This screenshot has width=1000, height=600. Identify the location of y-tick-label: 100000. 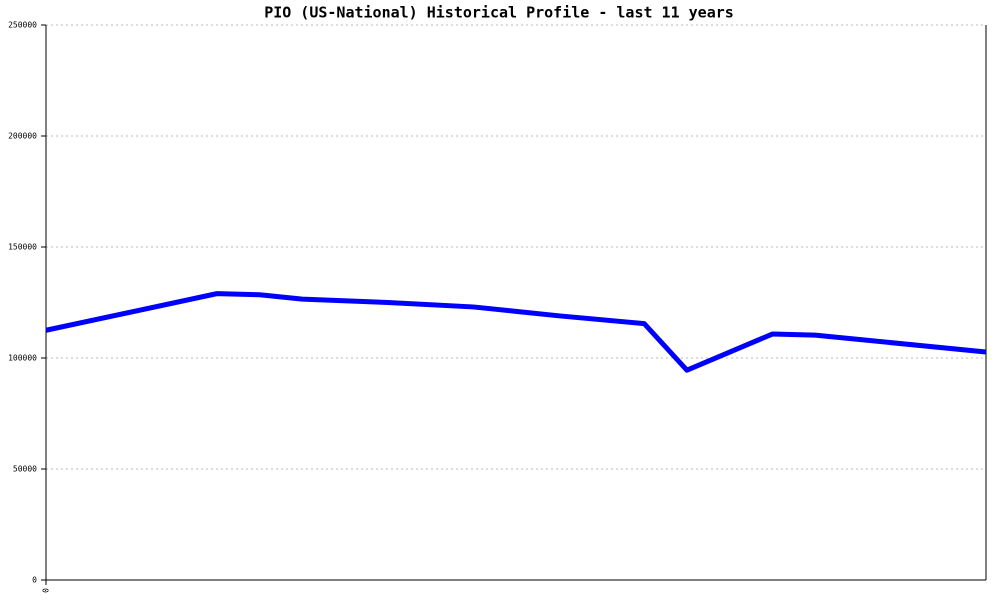
(22, 358).